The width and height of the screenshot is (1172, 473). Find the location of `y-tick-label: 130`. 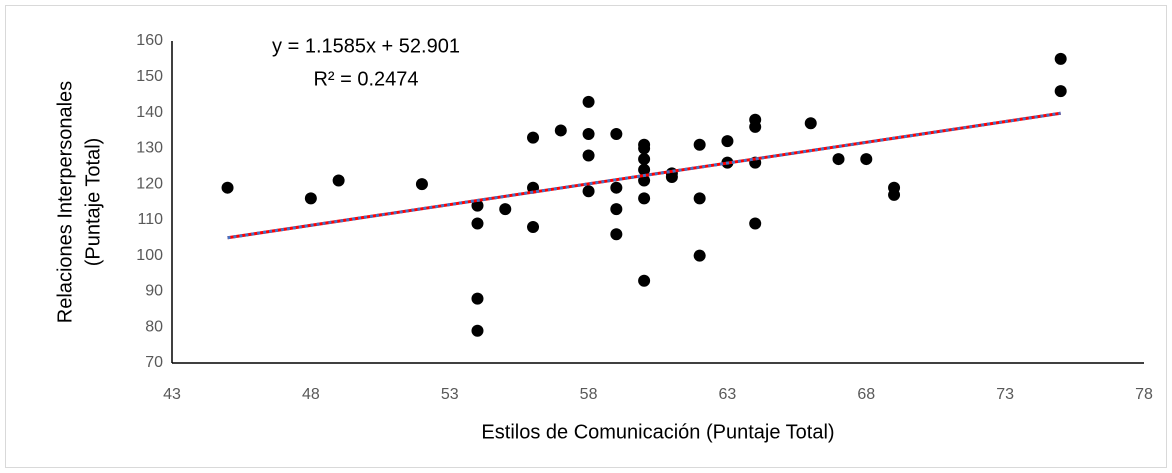

y-tick-label: 130 is located at coordinates (149, 148).